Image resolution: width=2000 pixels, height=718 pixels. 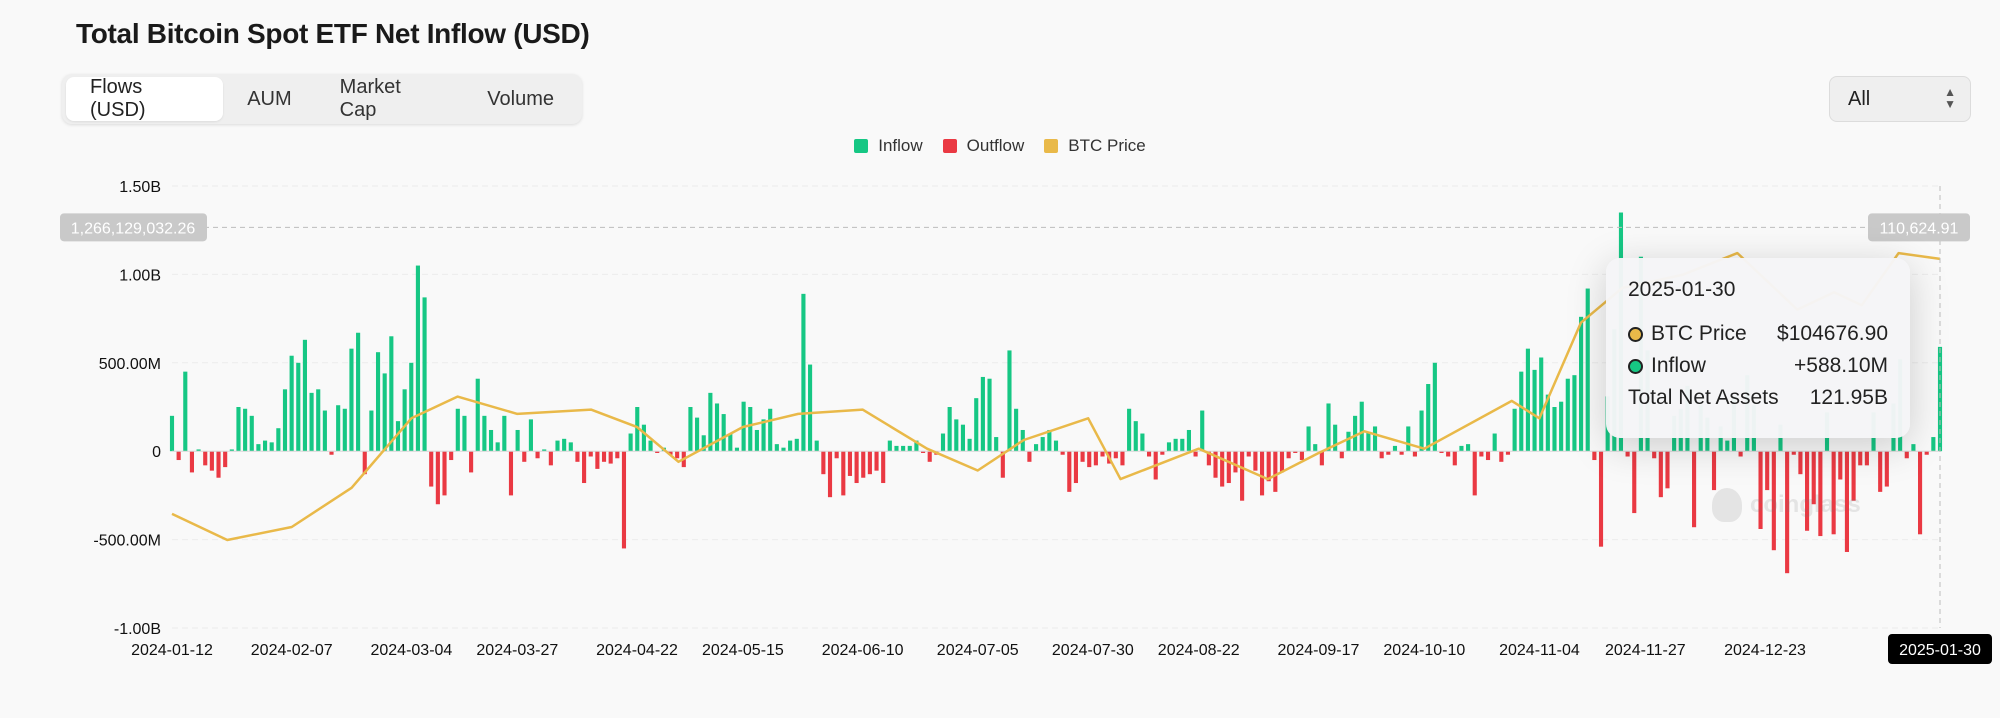 What do you see at coordinates (995, 145) in the screenshot?
I see `legend-label-outflow: Outflow` at bounding box center [995, 145].